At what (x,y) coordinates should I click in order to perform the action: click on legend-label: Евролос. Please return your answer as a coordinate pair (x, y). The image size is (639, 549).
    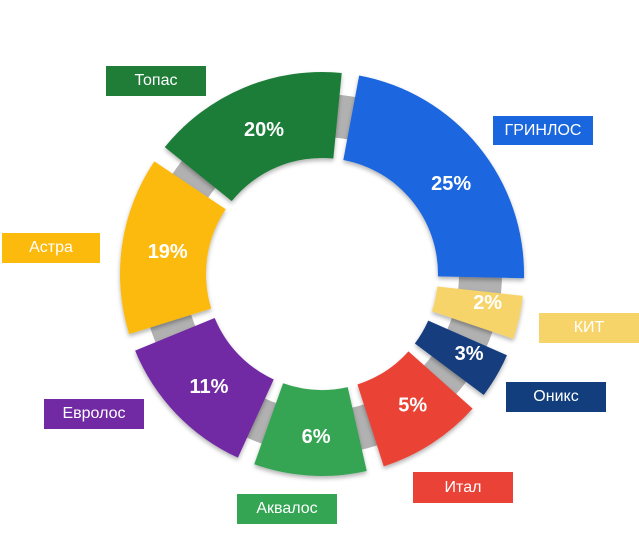
    Looking at the image, I should click on (94, 413).